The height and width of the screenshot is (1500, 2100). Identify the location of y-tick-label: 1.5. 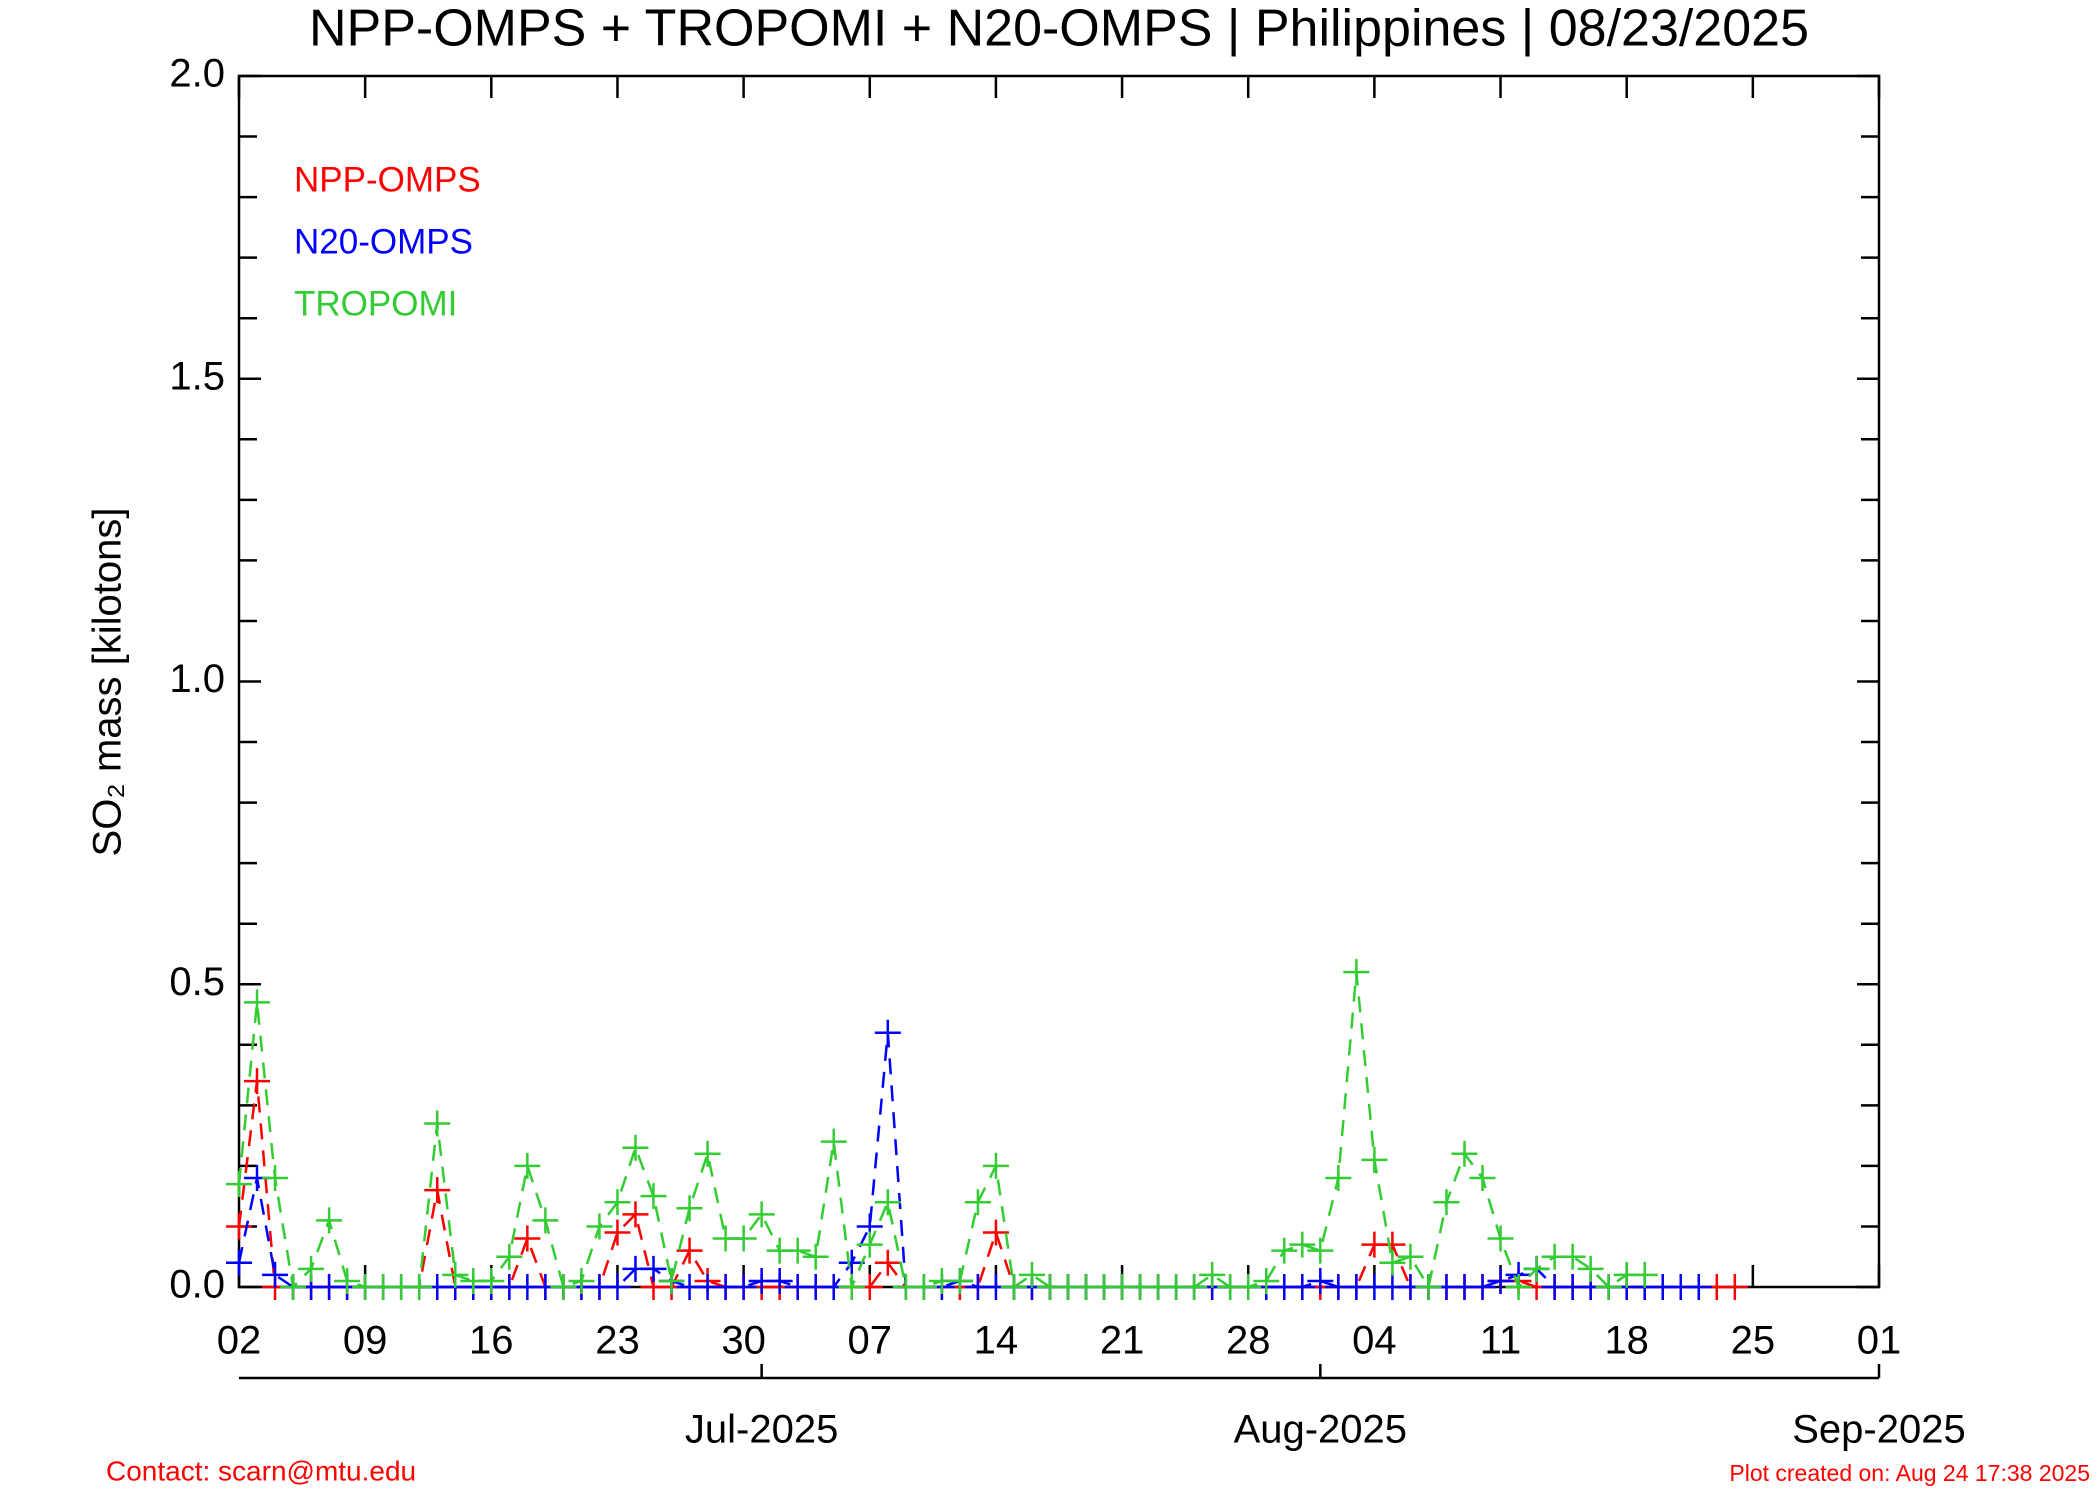
(197, 376).